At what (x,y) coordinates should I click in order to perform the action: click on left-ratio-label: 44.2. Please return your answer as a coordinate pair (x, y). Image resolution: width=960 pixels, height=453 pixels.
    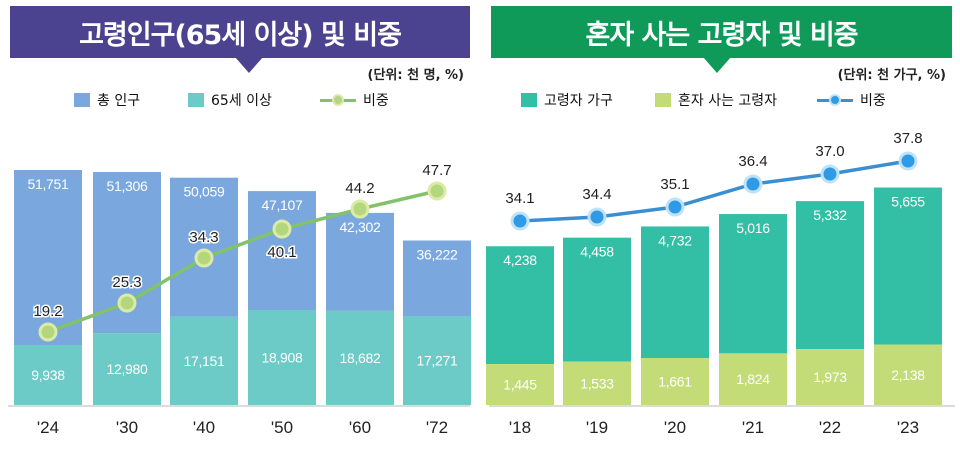
    Looking at the image, I should click on (359, 188).